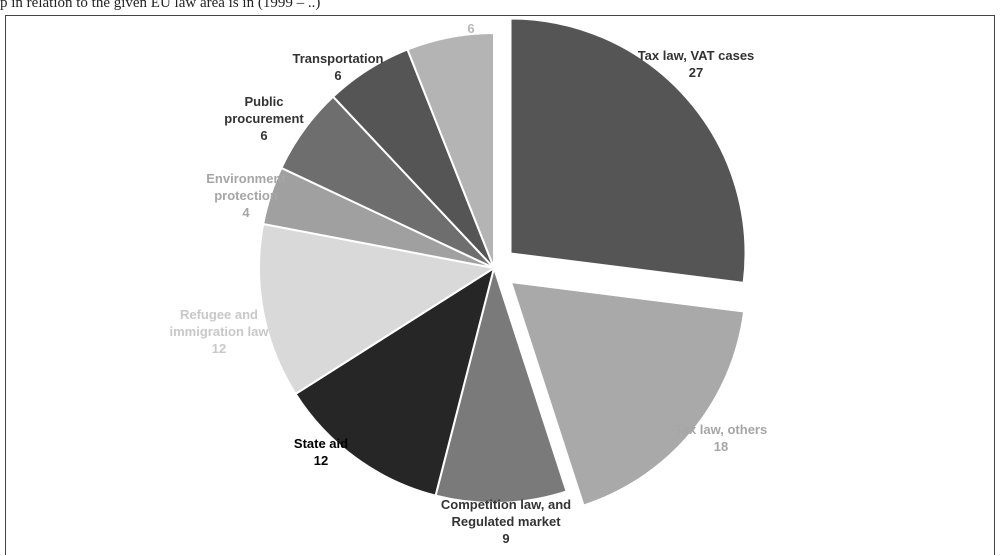 The image size is (1001, 556). Describe the element at coordinates (627, 393) in the screenshot. I see `pie-slice-tax-law-others` at that location.